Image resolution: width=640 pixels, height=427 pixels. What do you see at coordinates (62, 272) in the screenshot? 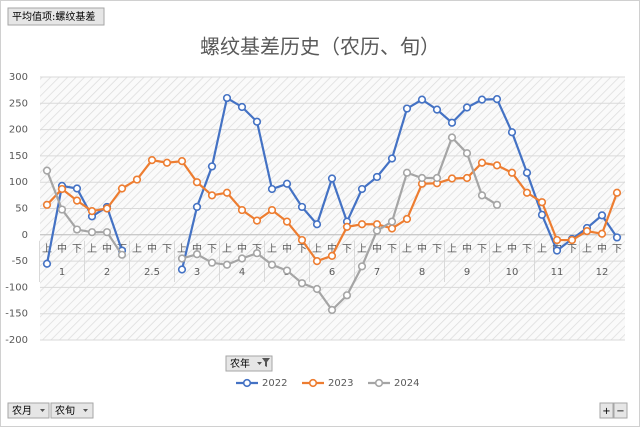
I see `month-label: 1` at bounding box center [62, 272].